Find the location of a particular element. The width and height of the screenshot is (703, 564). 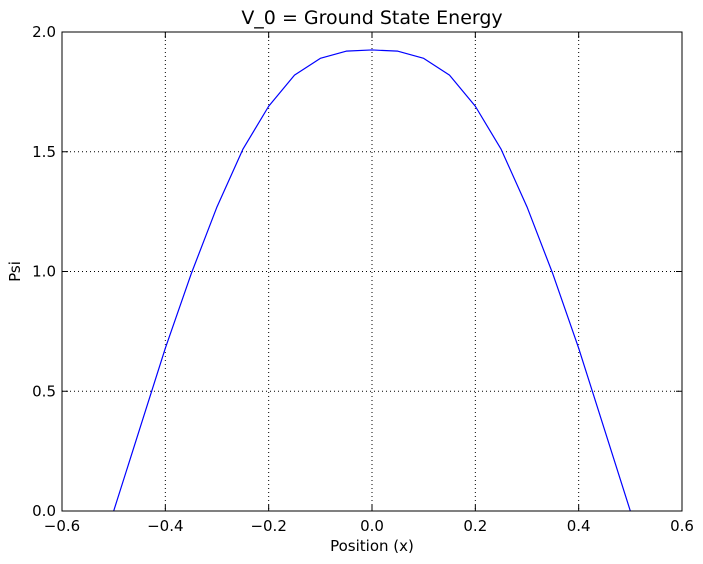

y-tick-label: 2.0 is located at coordinates (44, 32).